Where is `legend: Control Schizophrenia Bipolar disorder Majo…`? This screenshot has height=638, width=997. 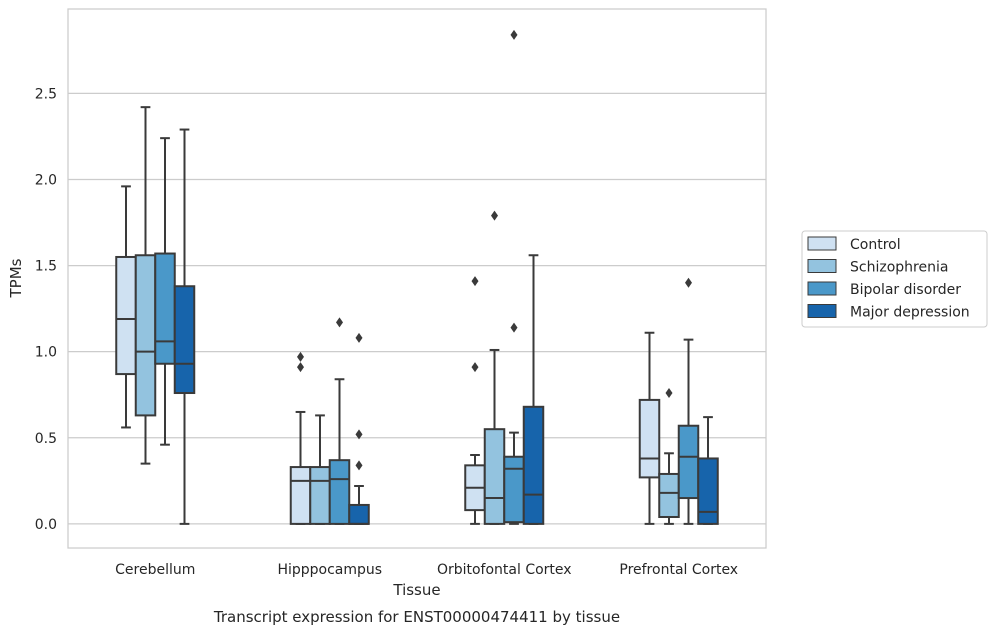
legend: Control Schizophrenia Bipolar disorder Majo… is located at coordinates (894, 279).